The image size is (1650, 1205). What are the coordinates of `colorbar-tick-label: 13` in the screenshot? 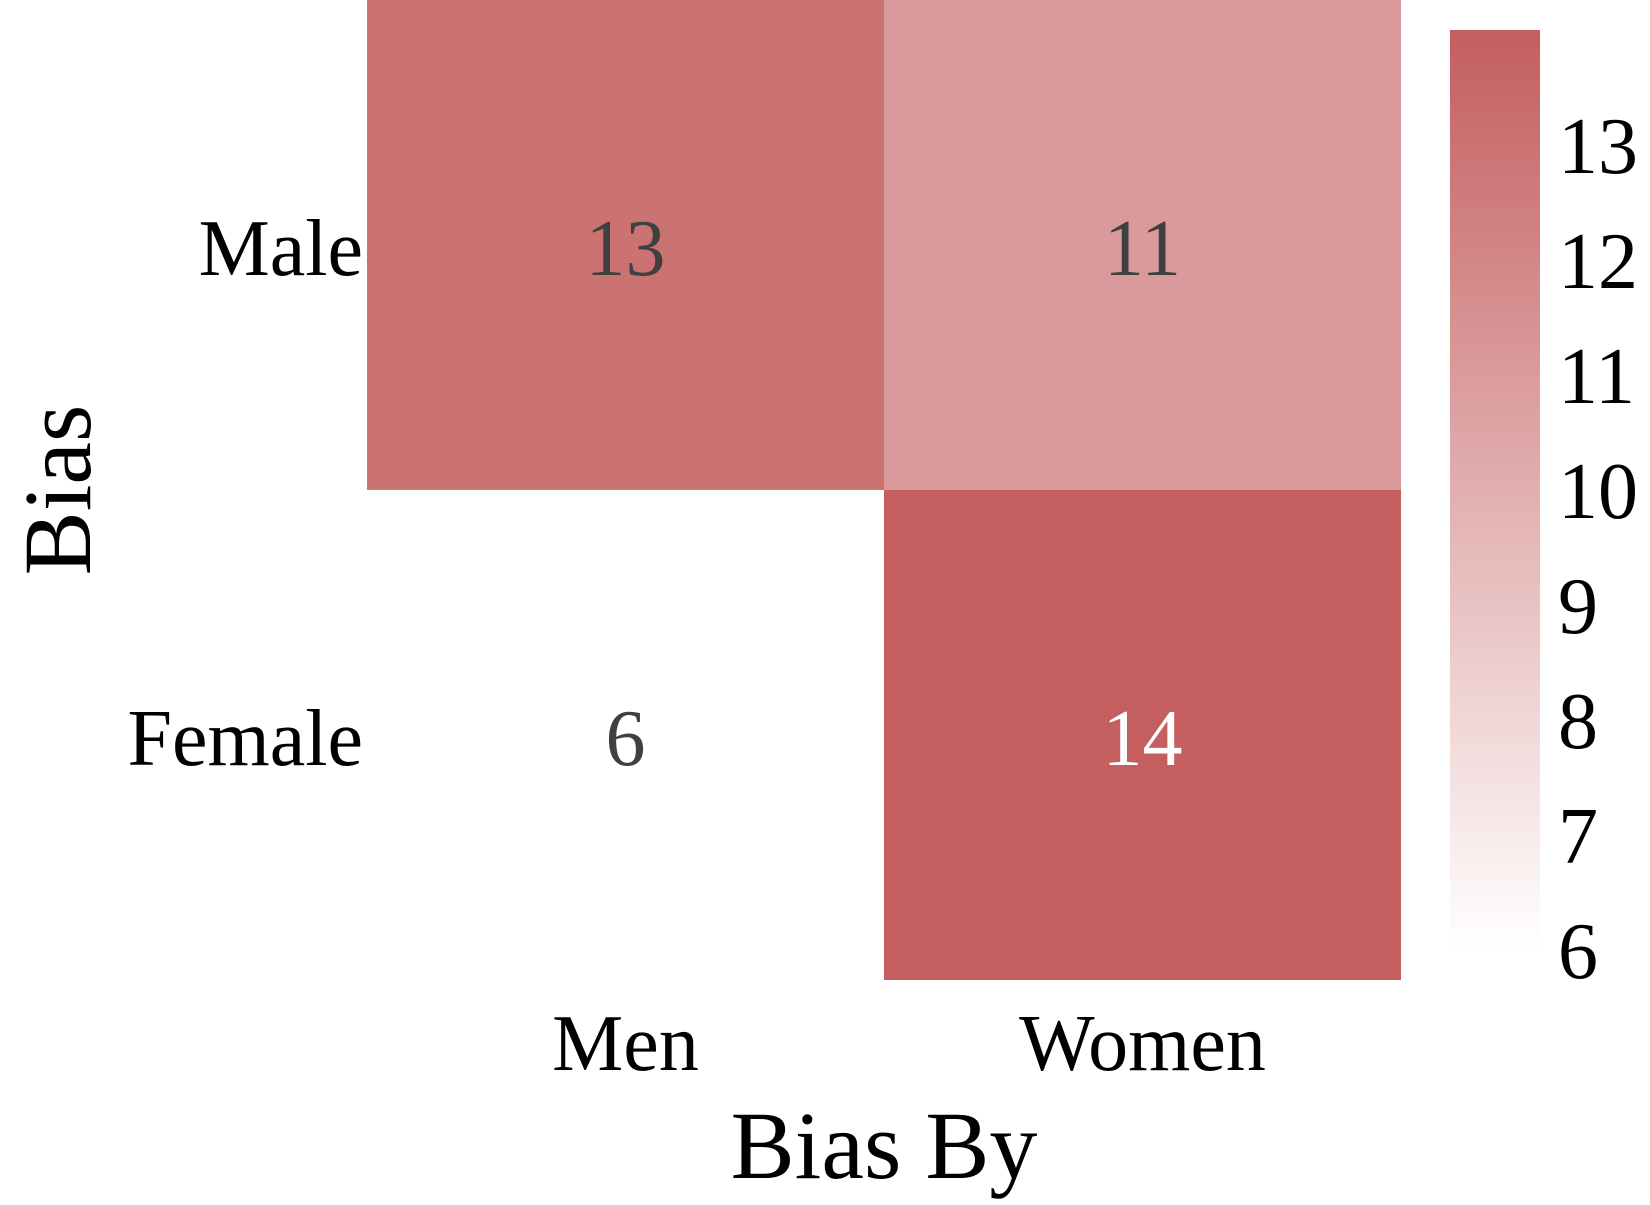 It's located at (1598, 147).